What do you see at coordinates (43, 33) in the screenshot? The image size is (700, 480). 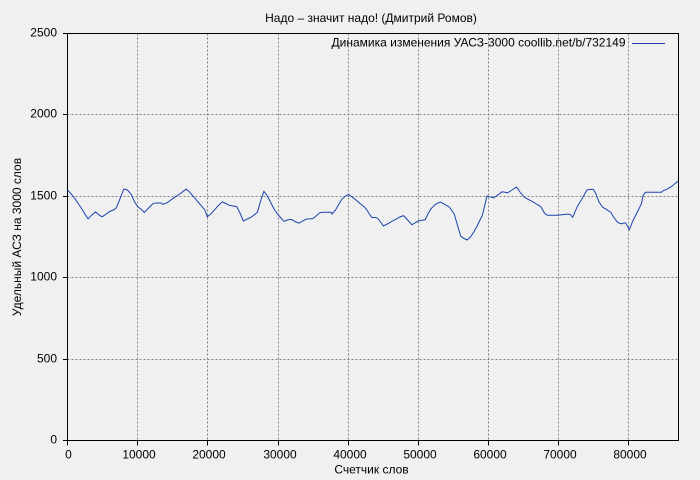 I see `svg-text: 2500` at bounding box center [43, 33].